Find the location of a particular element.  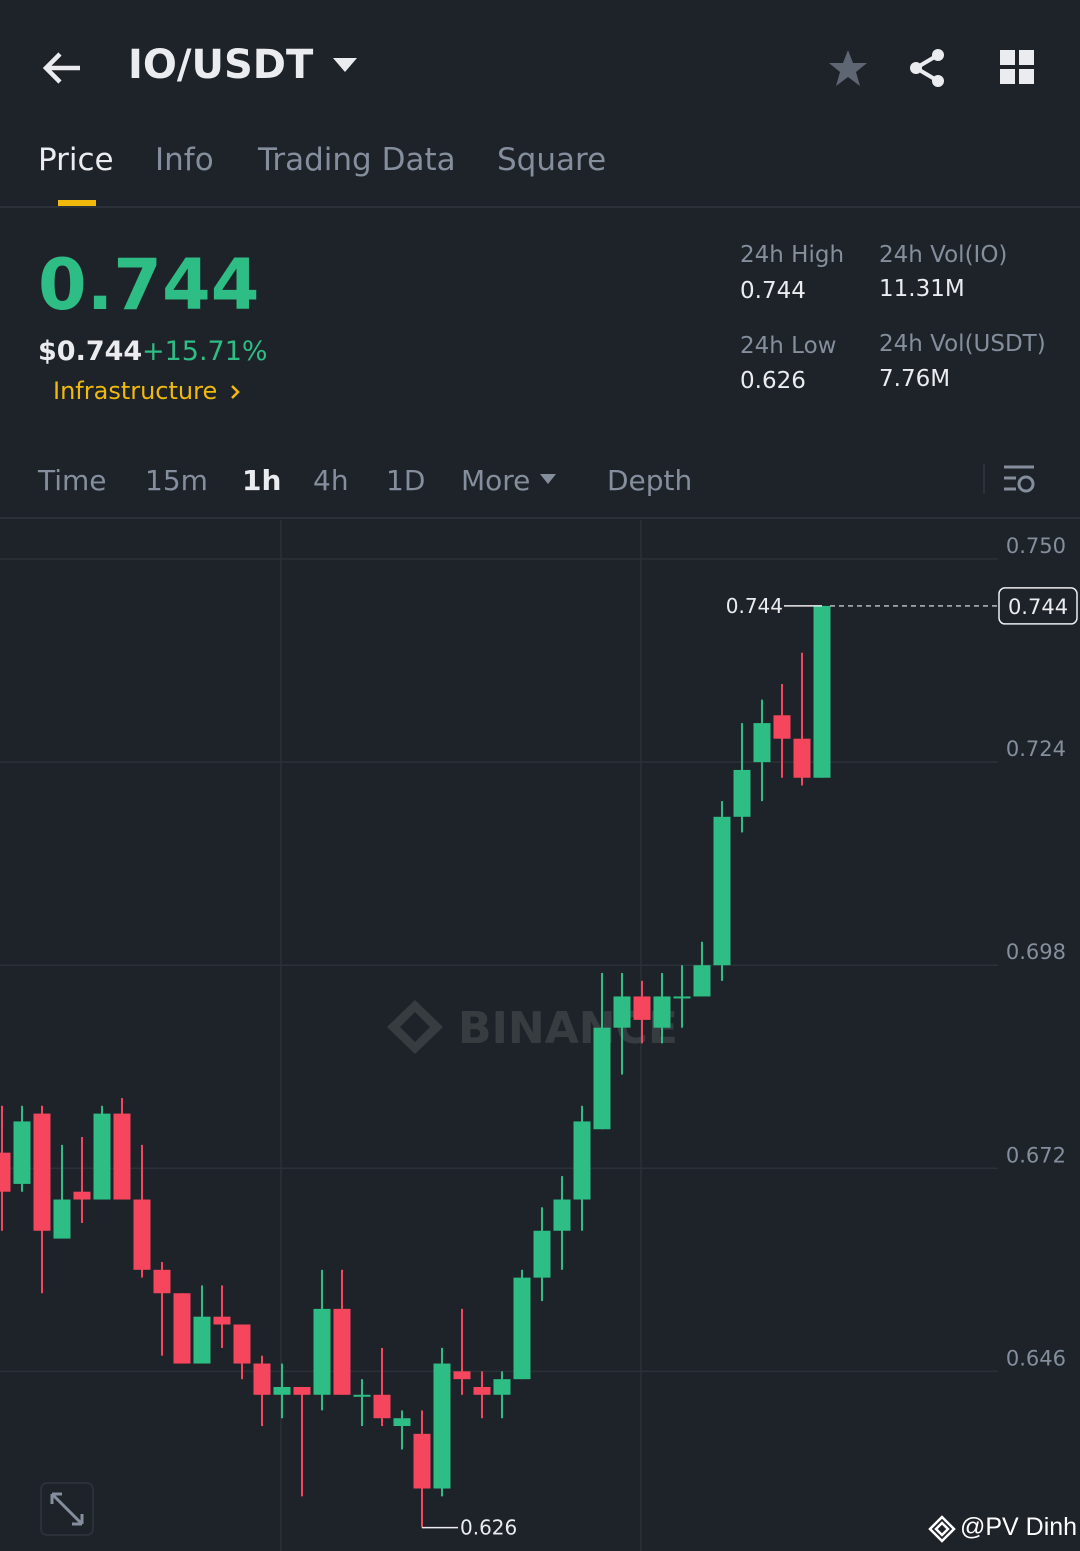

interval: 4h is located at coordinates (331, 480).